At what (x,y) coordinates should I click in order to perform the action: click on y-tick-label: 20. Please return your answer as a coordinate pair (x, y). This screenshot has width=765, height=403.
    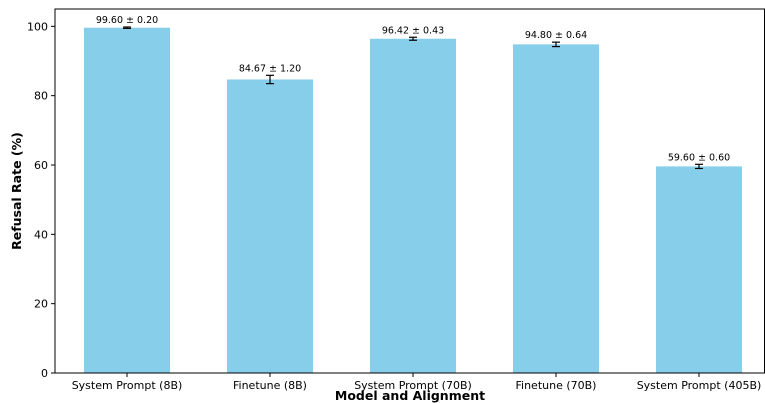
    Looking at the image, I should click on (41, 304).